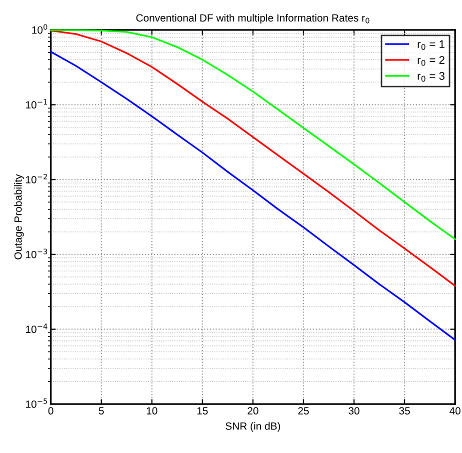  What do you see at coordinates (40, 29) in the screenshot?
I see `y-tick-label: 10$^{0}$` at bounding box center [40, 29].